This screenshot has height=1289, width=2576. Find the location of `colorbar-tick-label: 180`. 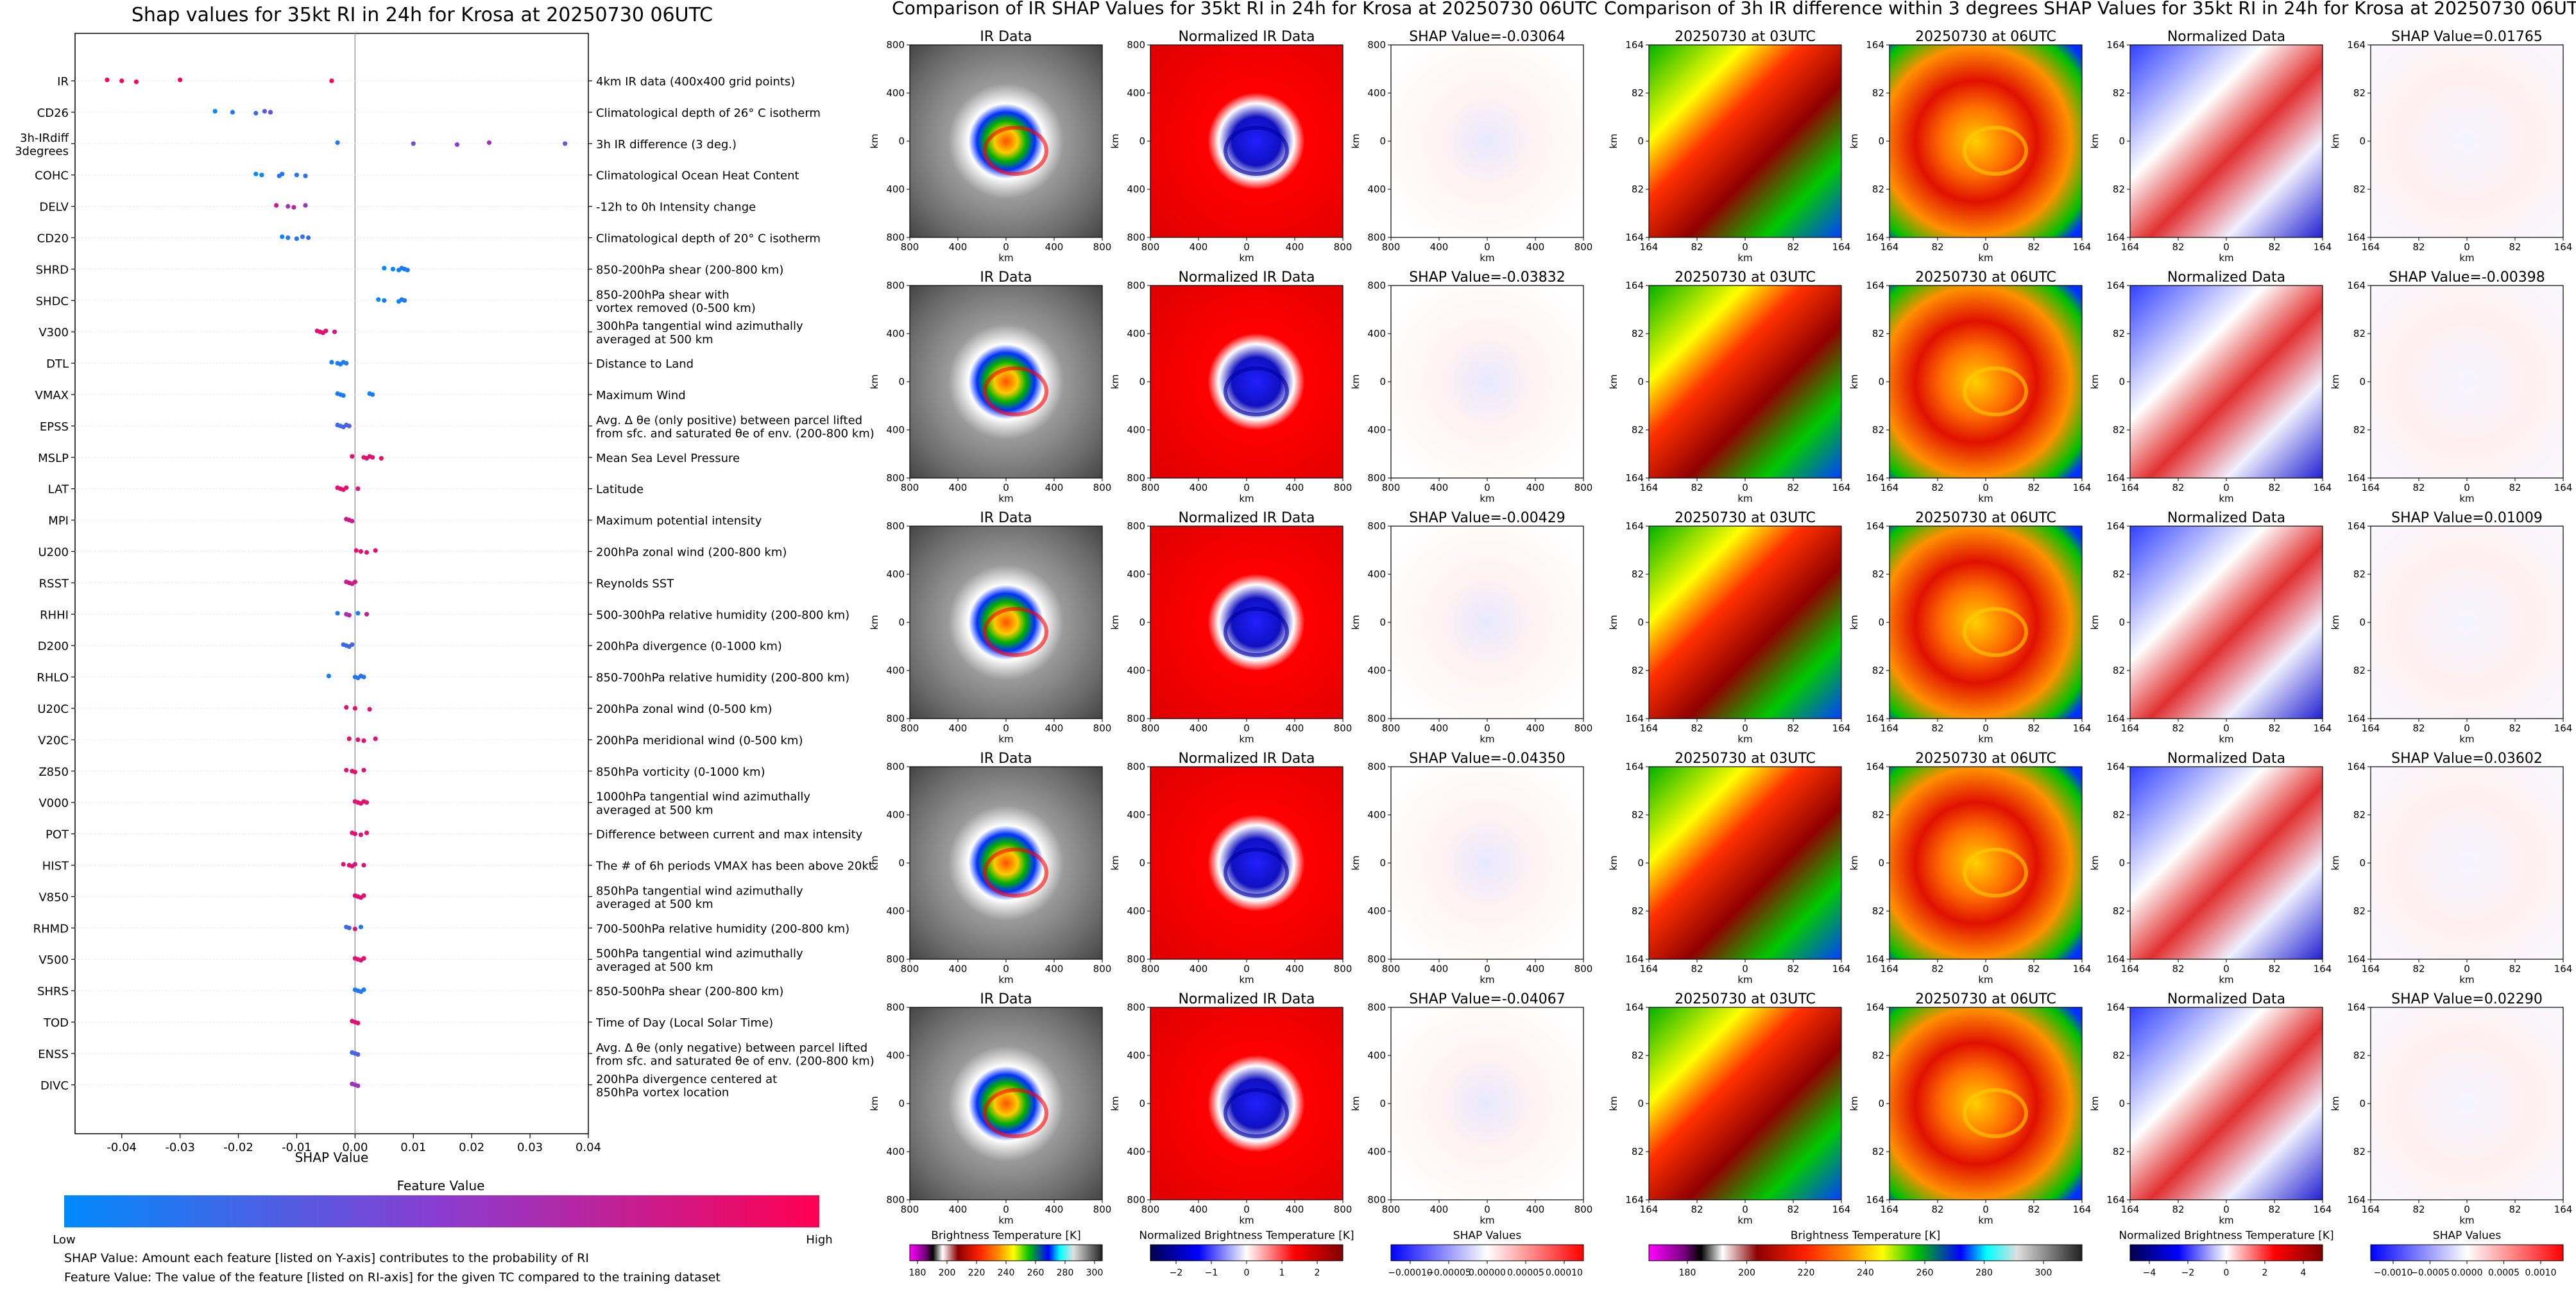

colorbar-tick-label: 180 is located at coordinates (918, 1273).